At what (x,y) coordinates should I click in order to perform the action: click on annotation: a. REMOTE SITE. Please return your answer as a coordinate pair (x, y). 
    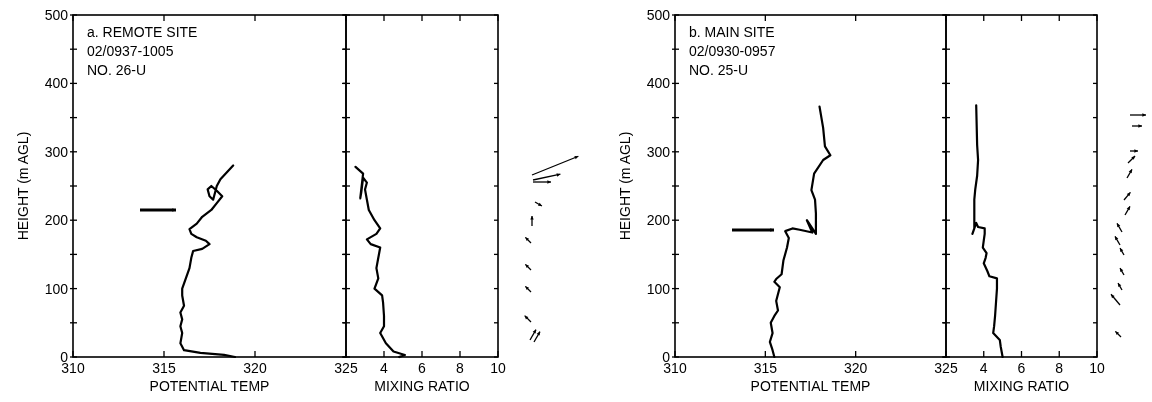
    Looking at the image, I should click on (142, 32).